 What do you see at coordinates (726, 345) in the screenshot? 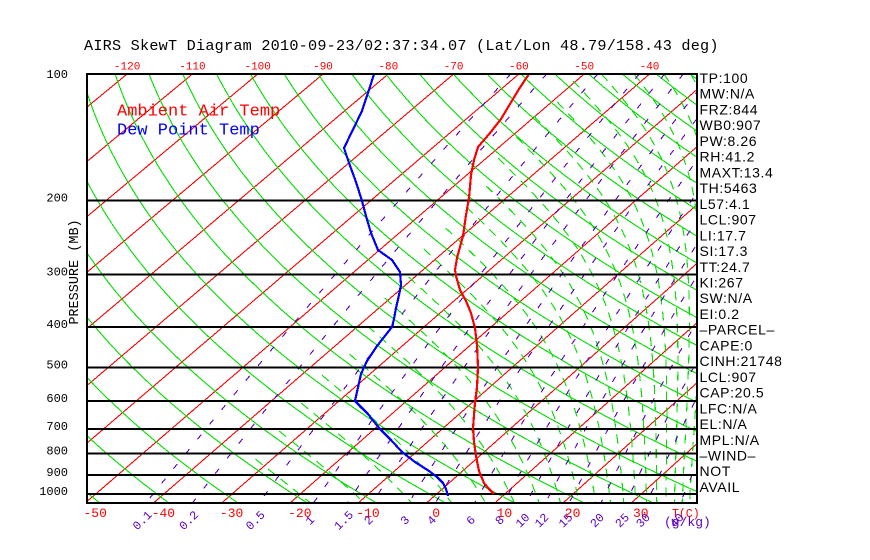
I see `svg-text: CAPE:0` at bounding box center [726, 345].